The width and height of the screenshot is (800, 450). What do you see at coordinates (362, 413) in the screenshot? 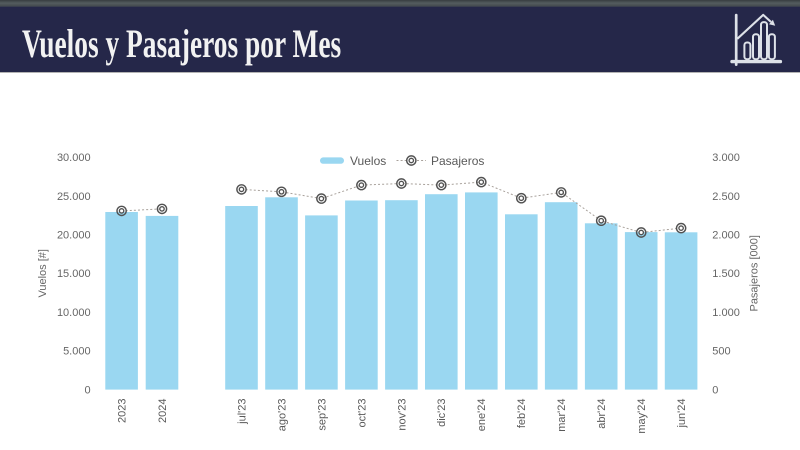
I see `svg-text: oct'23` at bounding box center [362, 413].